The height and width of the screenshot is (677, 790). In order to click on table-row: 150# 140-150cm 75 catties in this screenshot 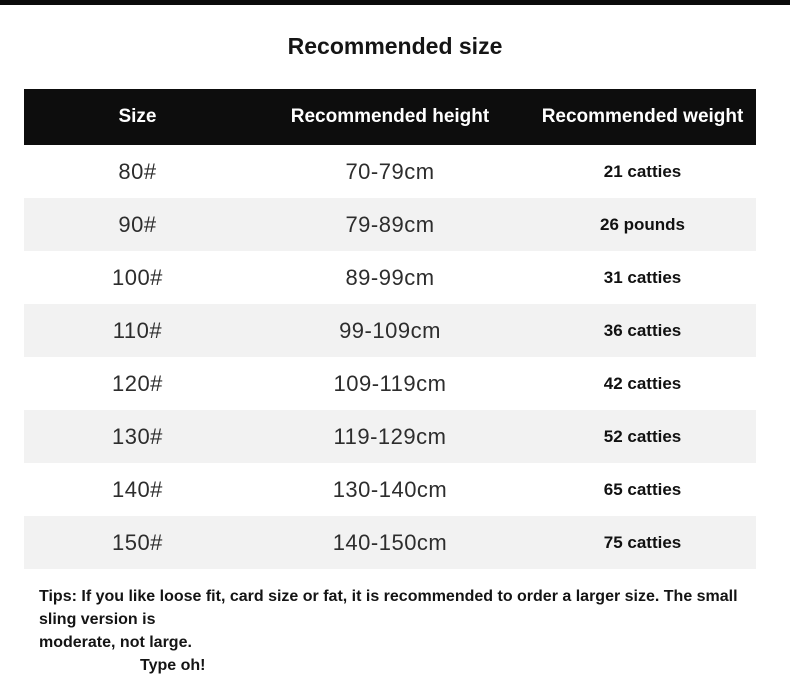, I will do `click(390, 542)`.